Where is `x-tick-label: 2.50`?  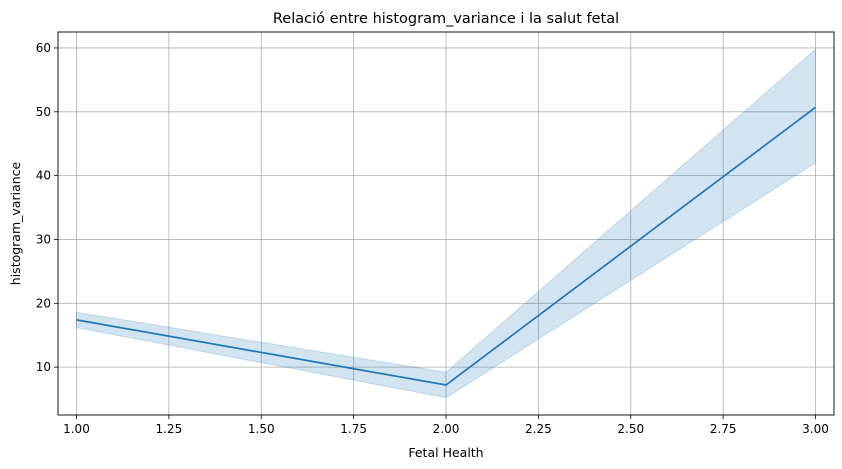
x-tick-label: 2.50 is located at coordinates (630, 429).